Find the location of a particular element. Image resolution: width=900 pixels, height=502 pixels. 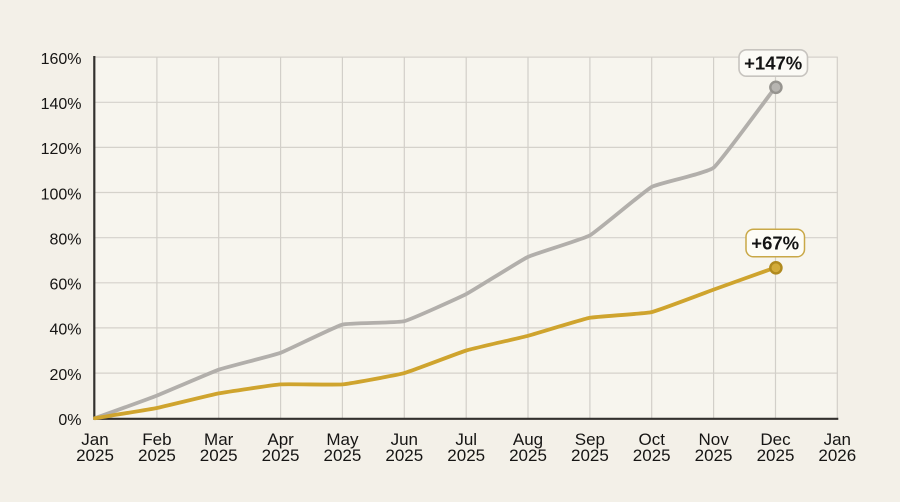

svg-text: 60% is located at coordinates (65, 285).